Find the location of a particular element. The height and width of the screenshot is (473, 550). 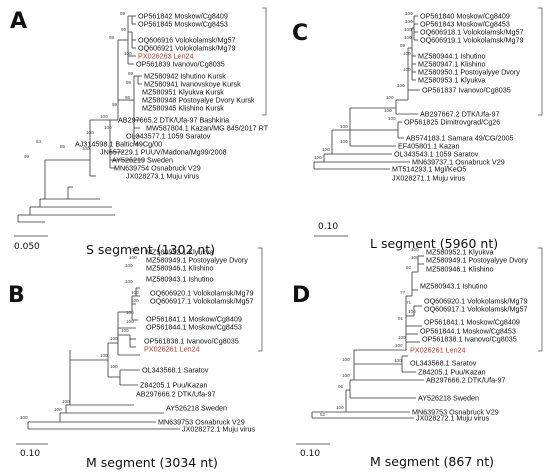

panel-d-bootstrap: 71 is located at coordinates (409, 302).